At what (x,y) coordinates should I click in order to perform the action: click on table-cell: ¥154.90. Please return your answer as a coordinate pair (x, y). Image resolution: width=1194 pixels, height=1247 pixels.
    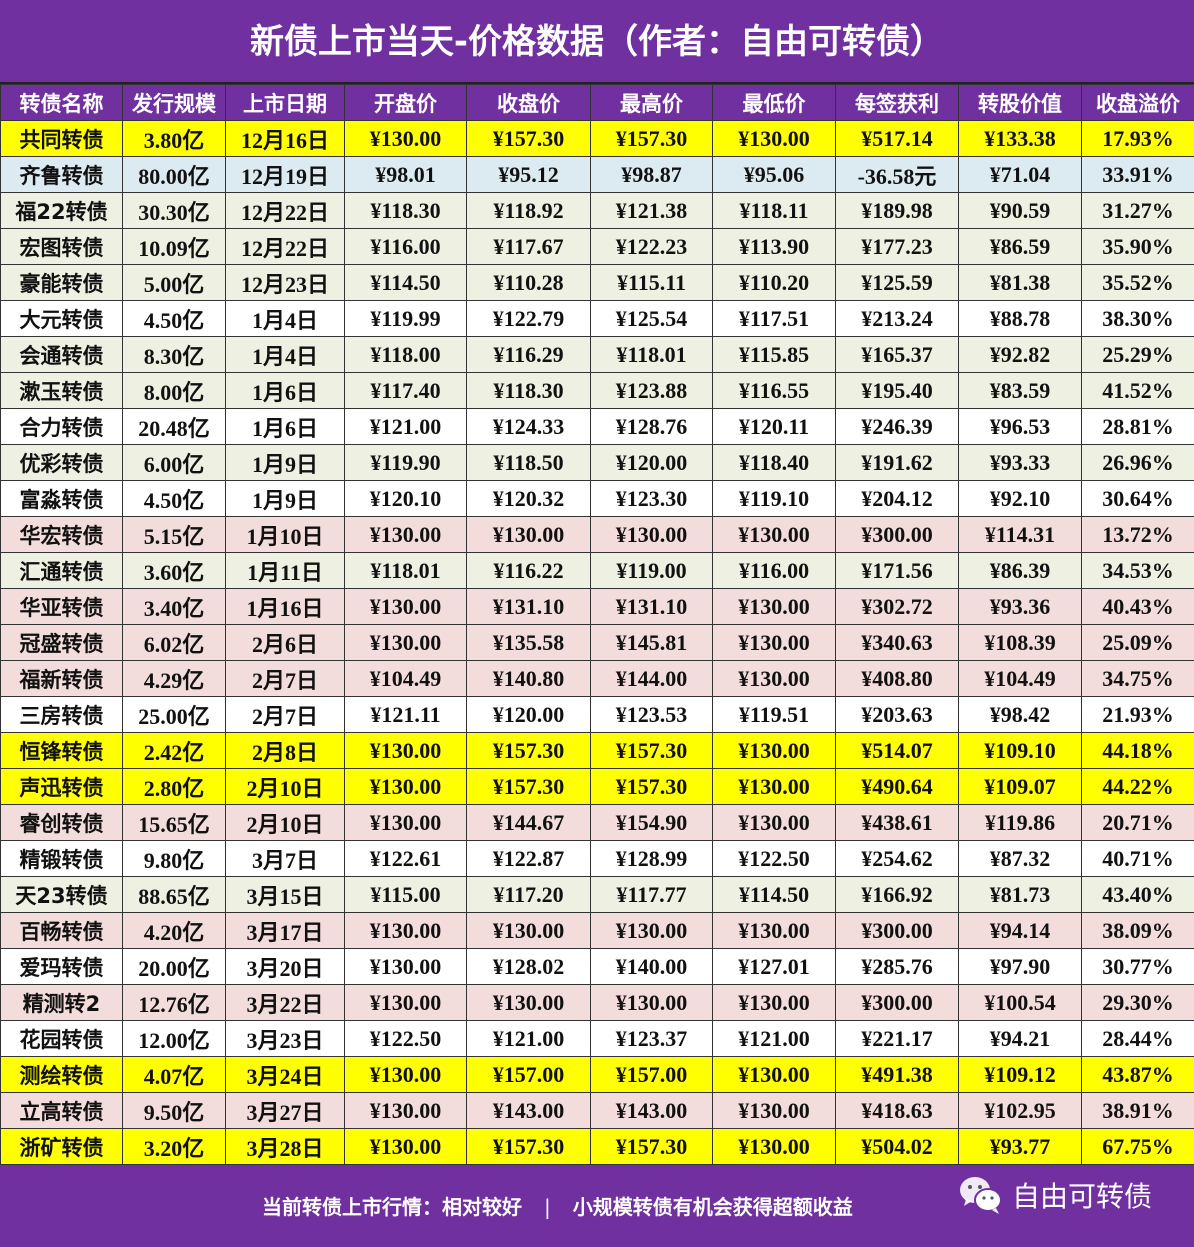
    Looking at the image, I should click on (651, 822).